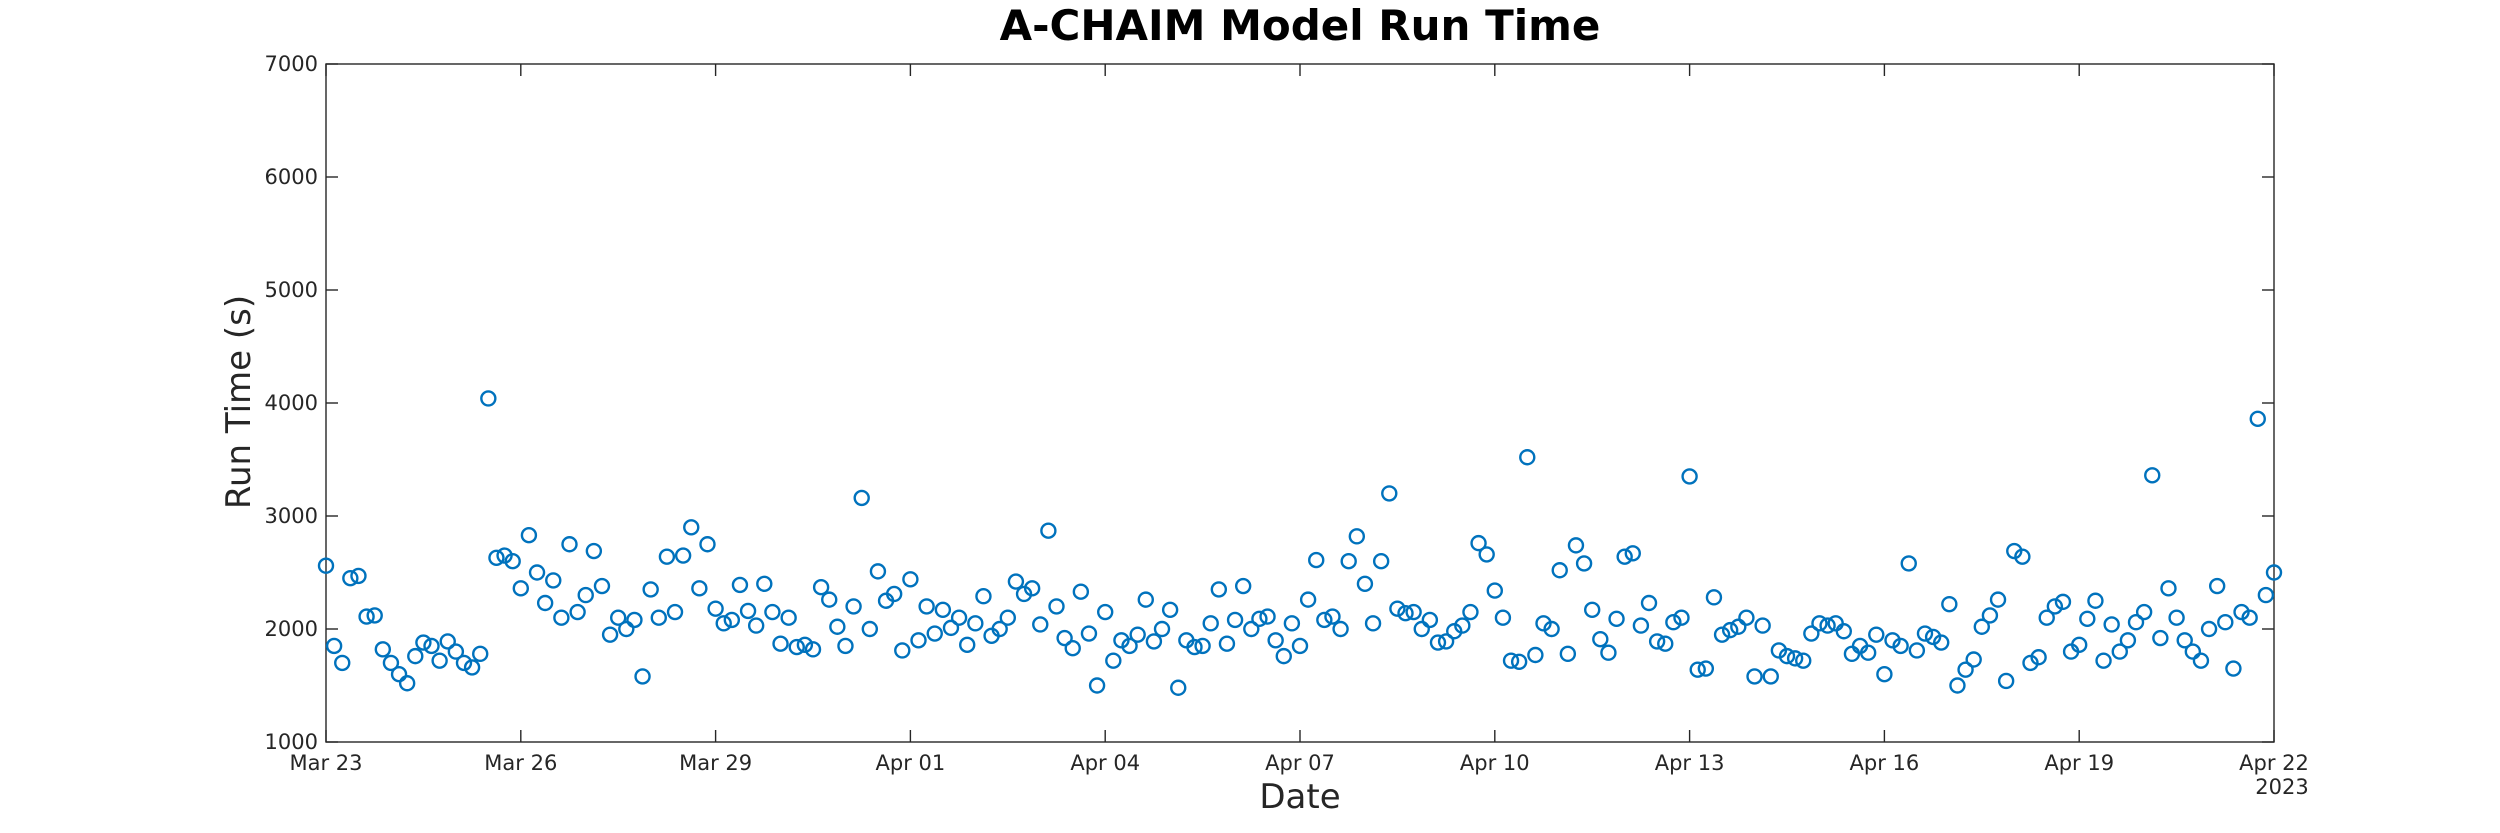 The image size is (2500, 833). What do you see at coordinates (1495, 763) in the screenshot?
I see `x-tick-label: Apr 10` at bounding box center [1495, 763].